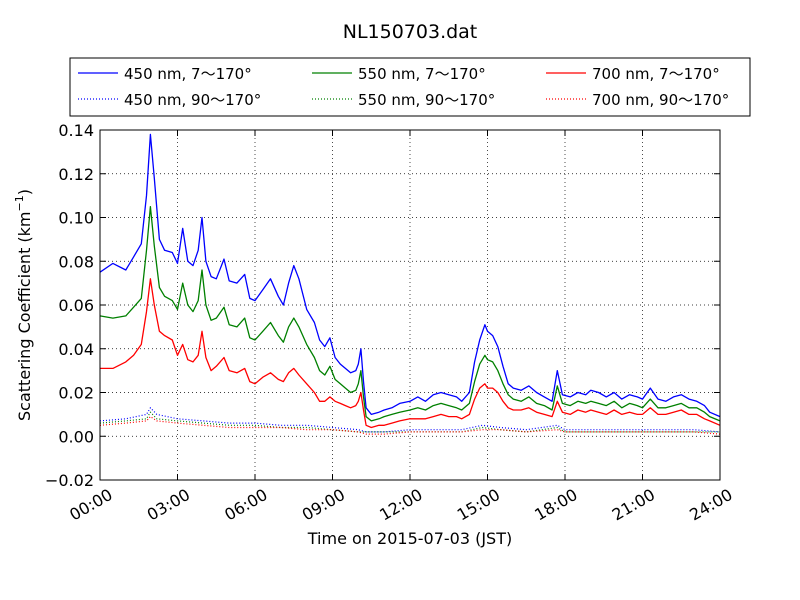 The height and width of the screenshot is (600, 800). Describe the element at coordinates (323, 505) in the screenshot. I see `x-tick-label: 09:00` at that location.